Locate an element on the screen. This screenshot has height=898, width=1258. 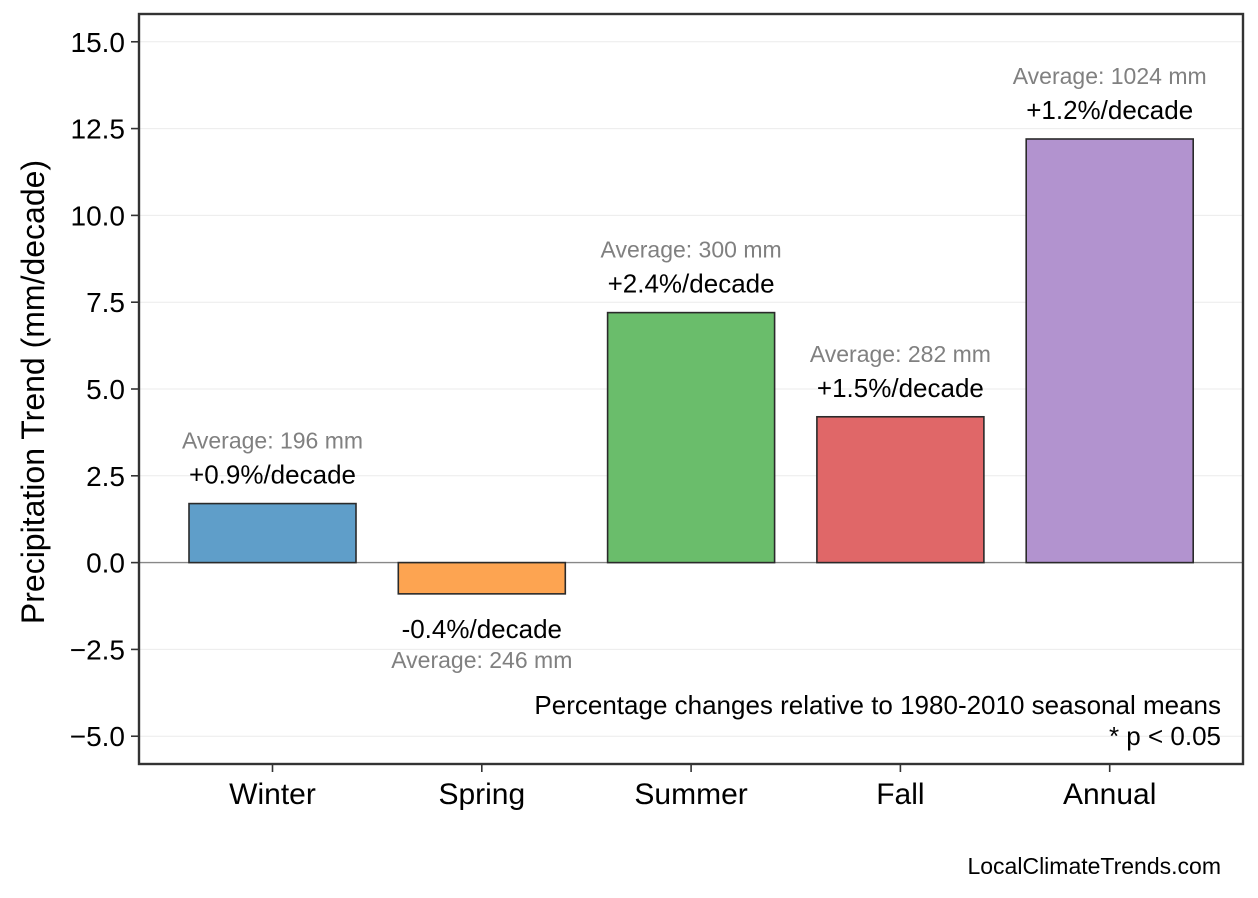
x-tick-label-summer: Summer is located at coordinates (690, 794).